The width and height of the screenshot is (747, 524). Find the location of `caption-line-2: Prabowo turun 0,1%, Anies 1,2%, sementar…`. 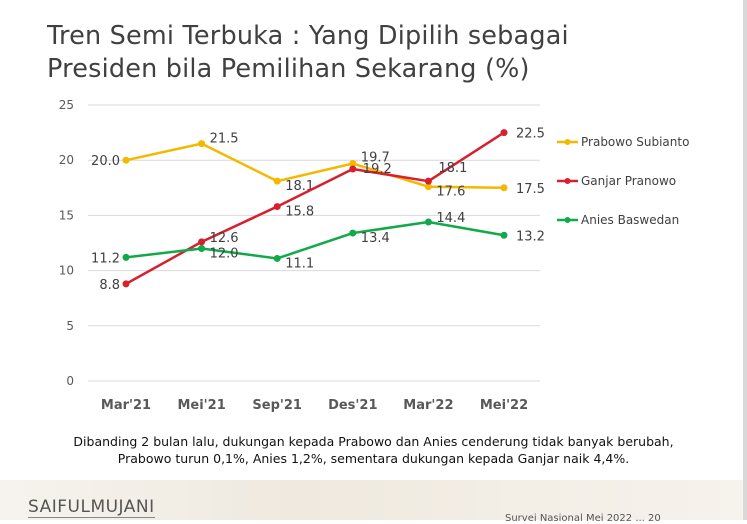

caption-line-2: Prabowo turun 0,1%, Anies 1,2%, sementar… is located at coordinates (373, 458).